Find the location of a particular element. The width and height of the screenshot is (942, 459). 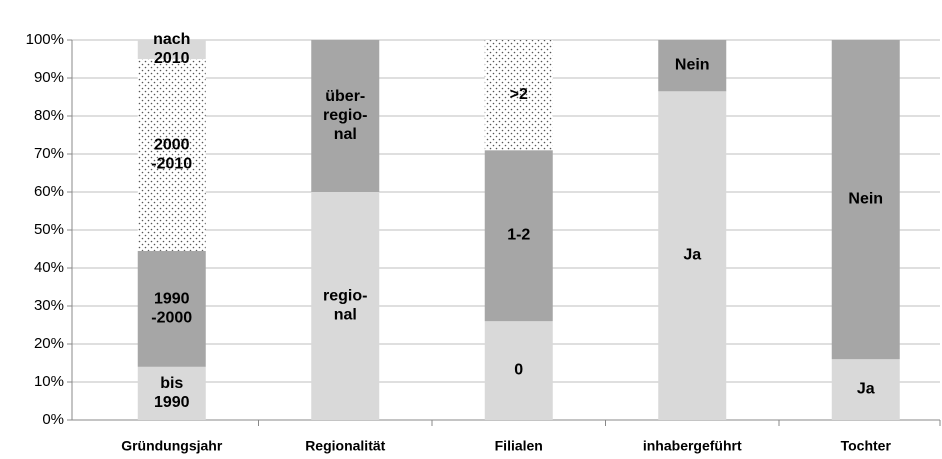

segment-label-line: >2 is located at coordinates (519, 94).